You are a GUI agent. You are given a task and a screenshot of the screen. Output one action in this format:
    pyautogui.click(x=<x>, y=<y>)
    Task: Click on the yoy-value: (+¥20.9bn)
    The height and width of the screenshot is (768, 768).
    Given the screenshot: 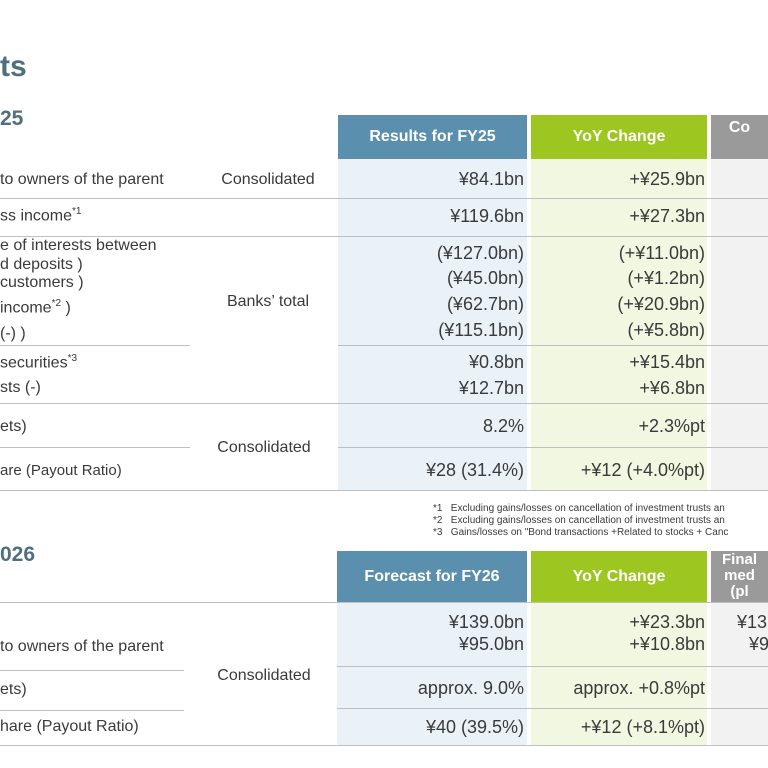 What is the action you would take?
    pyautogui.click(x=661, y=304)
    